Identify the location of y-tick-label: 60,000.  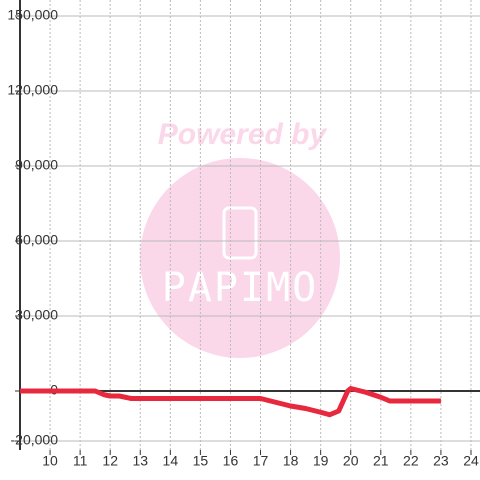
(36, 240).